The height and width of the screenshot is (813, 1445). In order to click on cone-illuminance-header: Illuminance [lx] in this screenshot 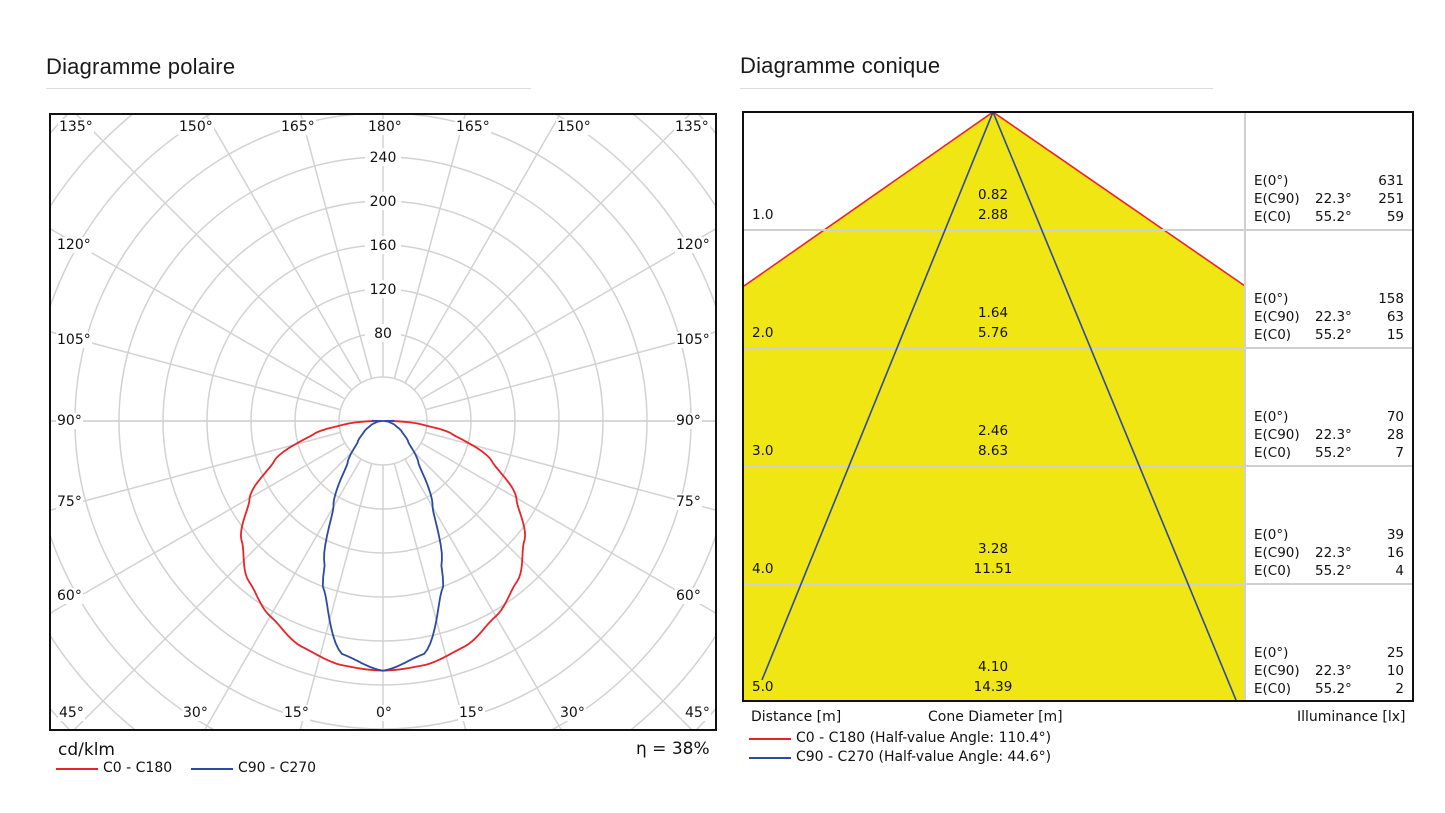, I will do `click(1351, 717)`.